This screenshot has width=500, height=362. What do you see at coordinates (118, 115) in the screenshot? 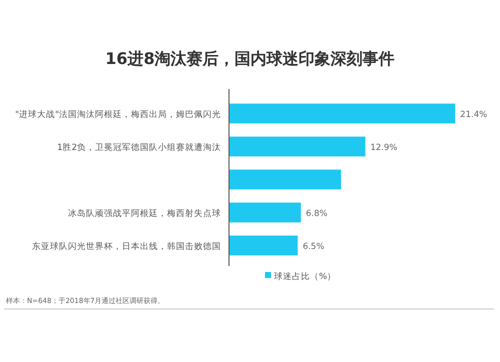
I see `category-label: "进球大战"法国淘汰阿根廷，梅西出局，姆巴佩闪光` at bounding box center [118, 115].